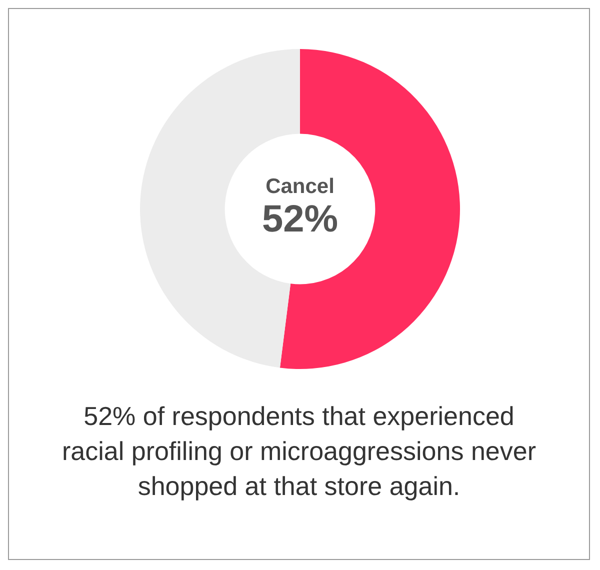  Describe the element at coordinates (299, 451) in the screenshot. I see `text: 52% of respondents that experienced racial profiling or microaggressions never shopped at that store again.` at that location.